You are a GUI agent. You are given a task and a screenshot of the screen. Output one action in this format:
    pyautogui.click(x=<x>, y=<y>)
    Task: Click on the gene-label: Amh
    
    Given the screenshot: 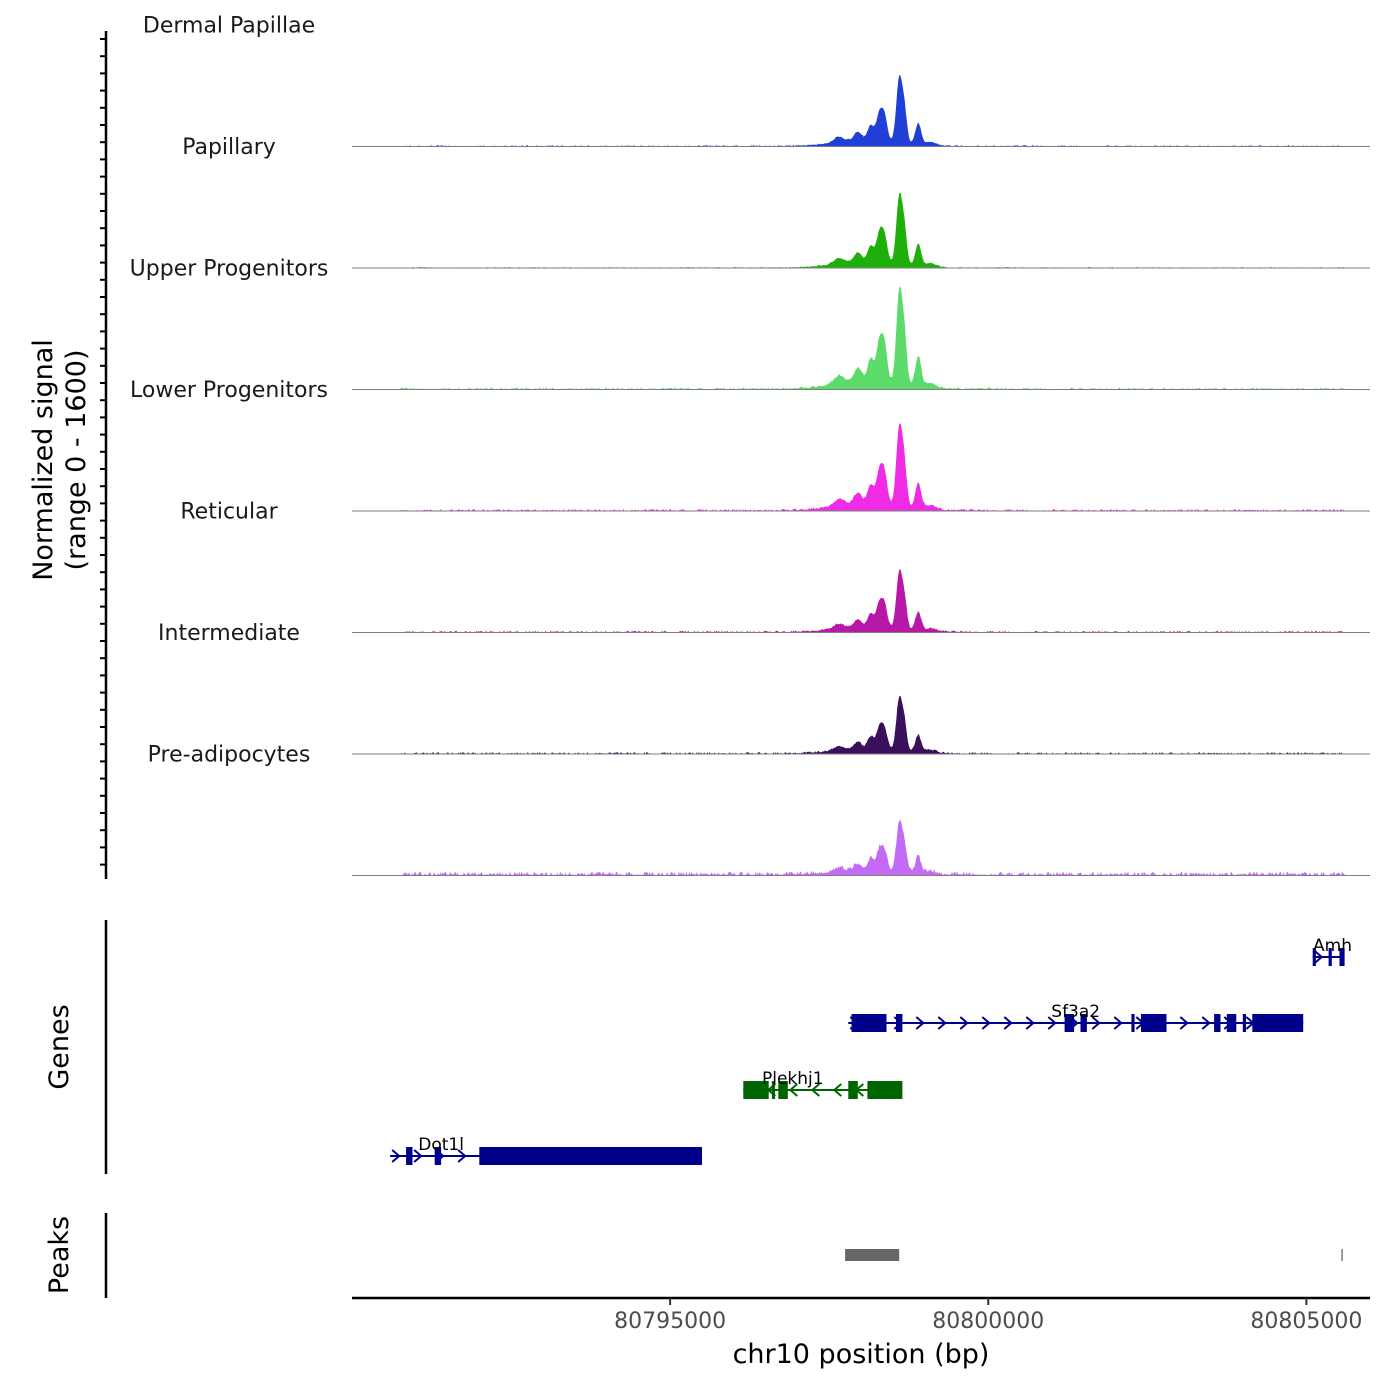 What is the action you would take?
    pyautogui.click(x=1332, y=946)
    